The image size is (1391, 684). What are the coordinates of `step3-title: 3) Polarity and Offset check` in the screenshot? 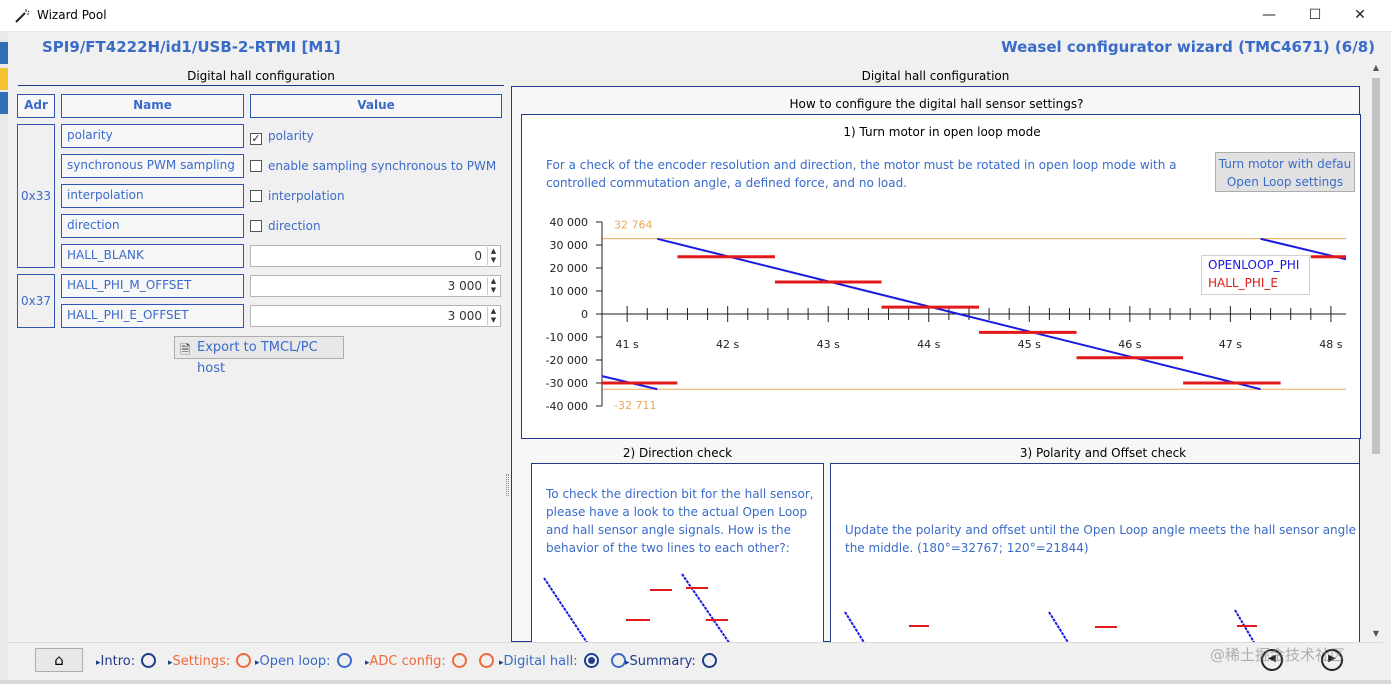 It's located at (1103, 453).